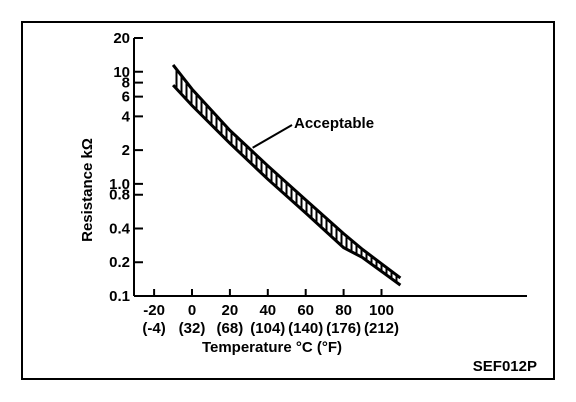 The image size is (576, 402). Describe the element at coordinates (126, 83) in the screenshot. I see `y-tick-label: 8` at that location.